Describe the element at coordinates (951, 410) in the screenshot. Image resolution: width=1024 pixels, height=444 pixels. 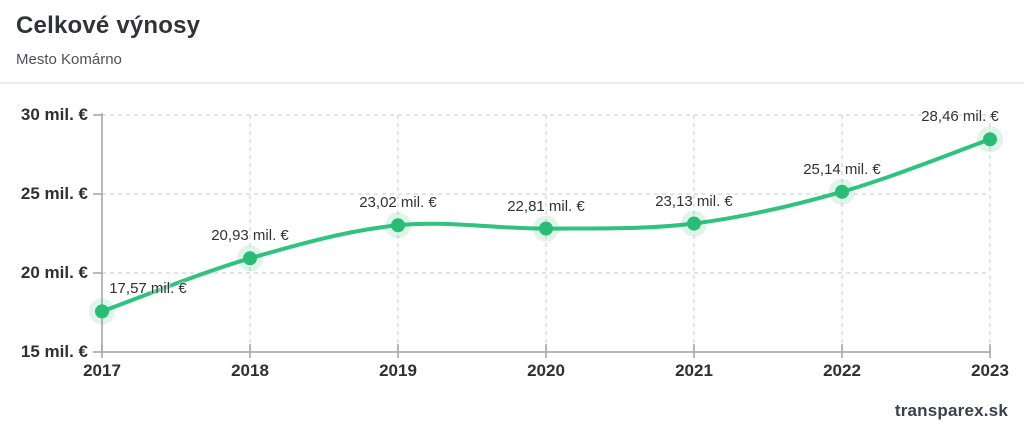
I see `brand-watermark: transparex.sk` at that location.